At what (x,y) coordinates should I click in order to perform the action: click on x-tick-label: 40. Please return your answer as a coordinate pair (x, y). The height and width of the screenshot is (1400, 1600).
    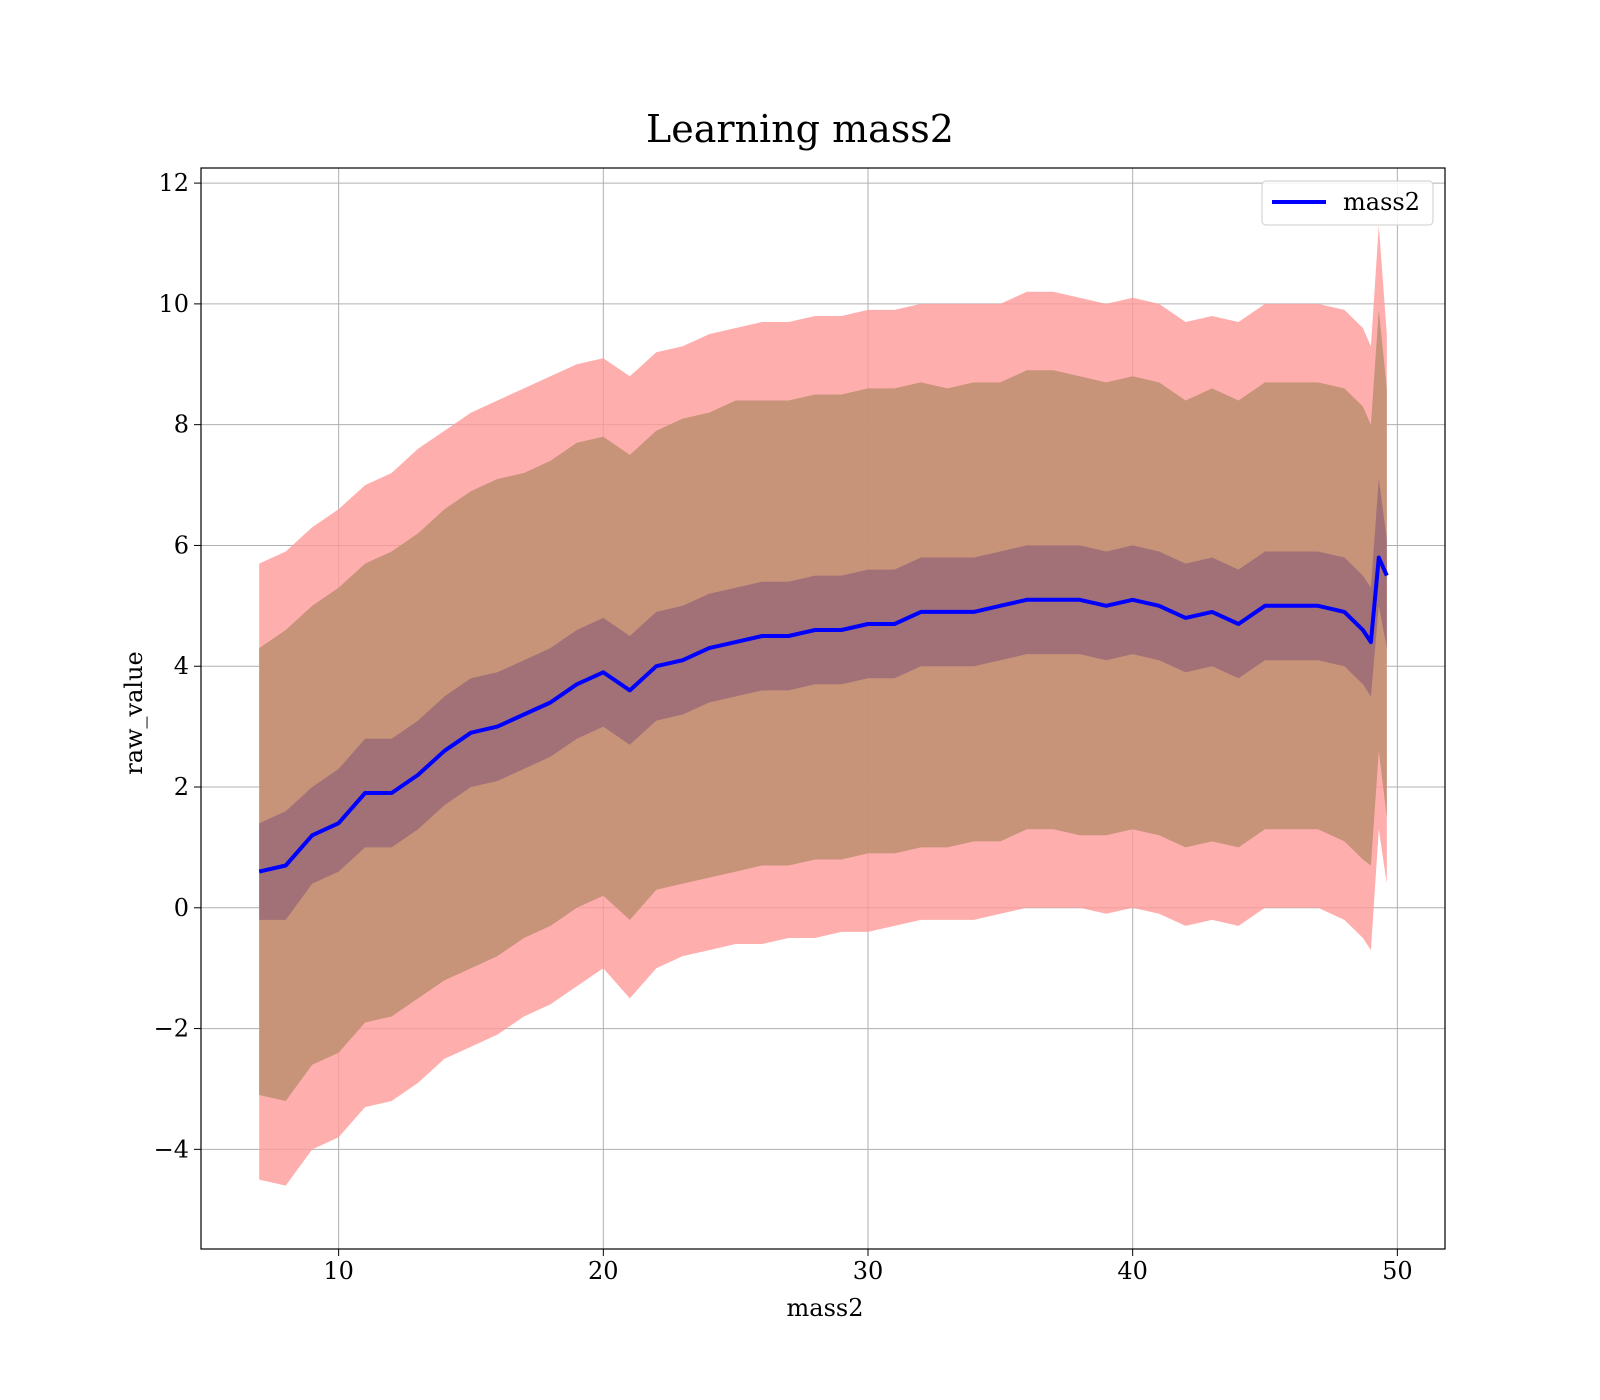
    Looking at the image, I should click on (1132, 1271).